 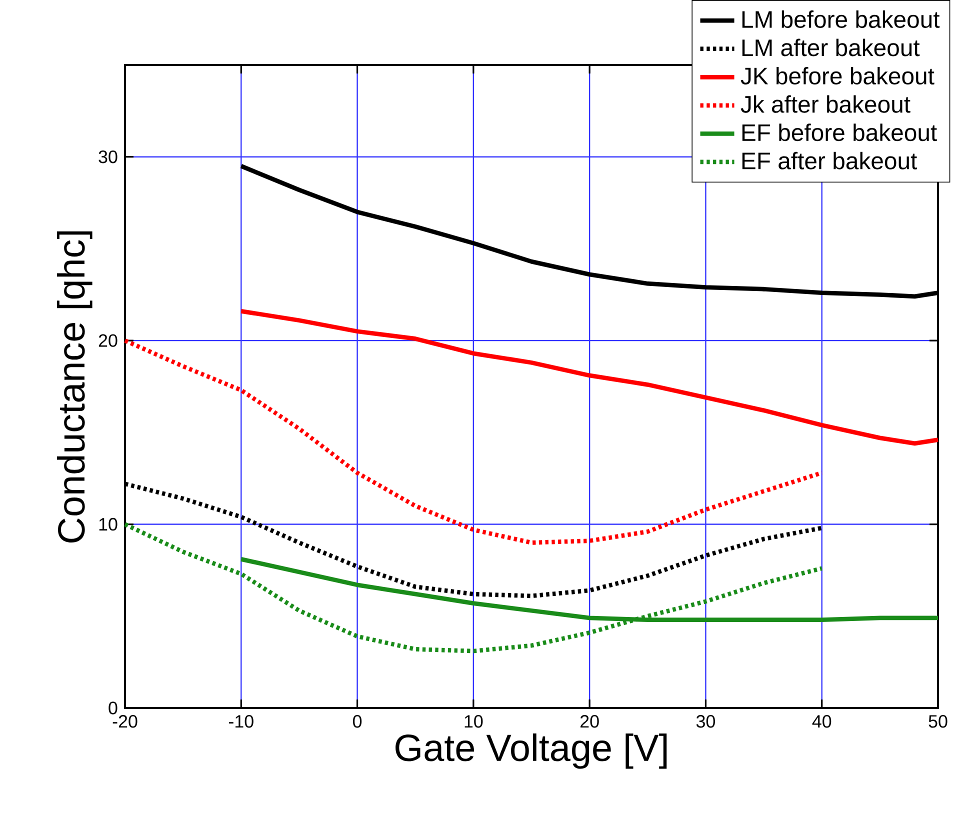 I want to click on legend-label: EF before bakeout, so click(x=839, y=133).